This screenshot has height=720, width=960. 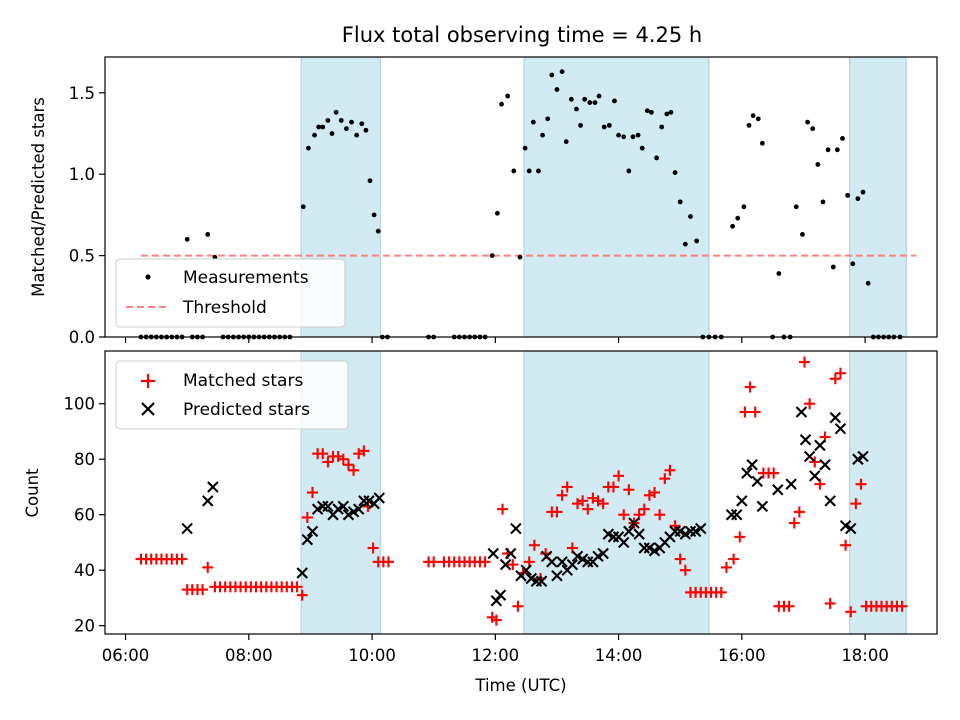 What do you see at coordinates (496, 655) in the screenshot?
I see `x-tick-label: 12:00` at bounding box center [496, 655].